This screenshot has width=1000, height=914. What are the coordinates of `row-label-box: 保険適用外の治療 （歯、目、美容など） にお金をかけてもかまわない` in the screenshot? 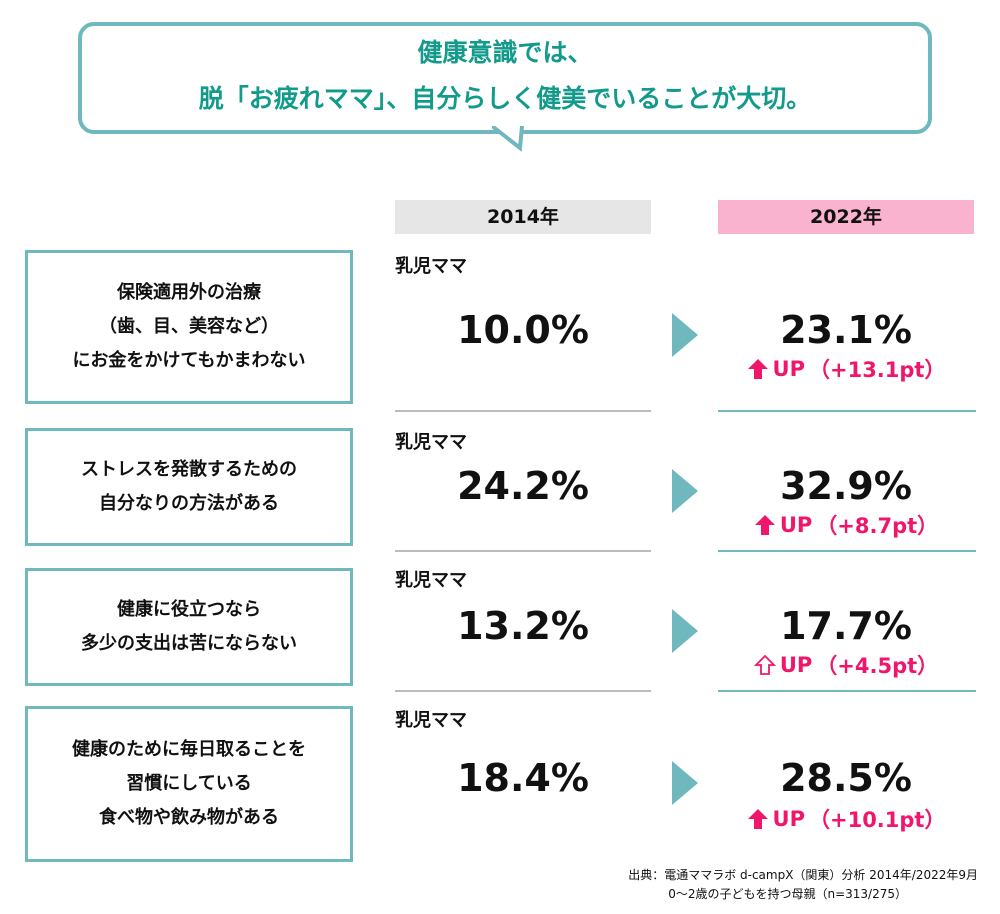 It's located at (189, 327).